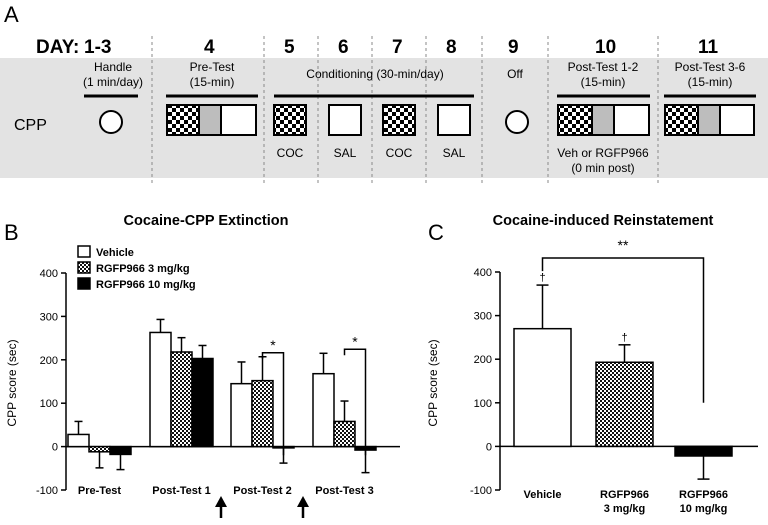 The image size is (768, 525). Describe the element at coordinates (262, 491) in the screenshot. I see `chart-b-x-tick-label: Post-Test 2` at that location.